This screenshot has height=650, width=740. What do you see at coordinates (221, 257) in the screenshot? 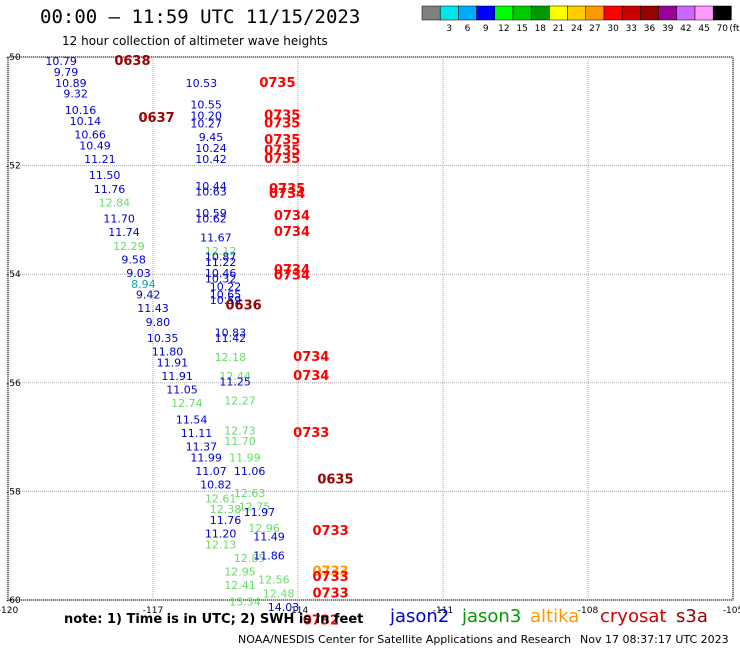
I see `data-point-label: 10.87` at bounding box center [221, 257].